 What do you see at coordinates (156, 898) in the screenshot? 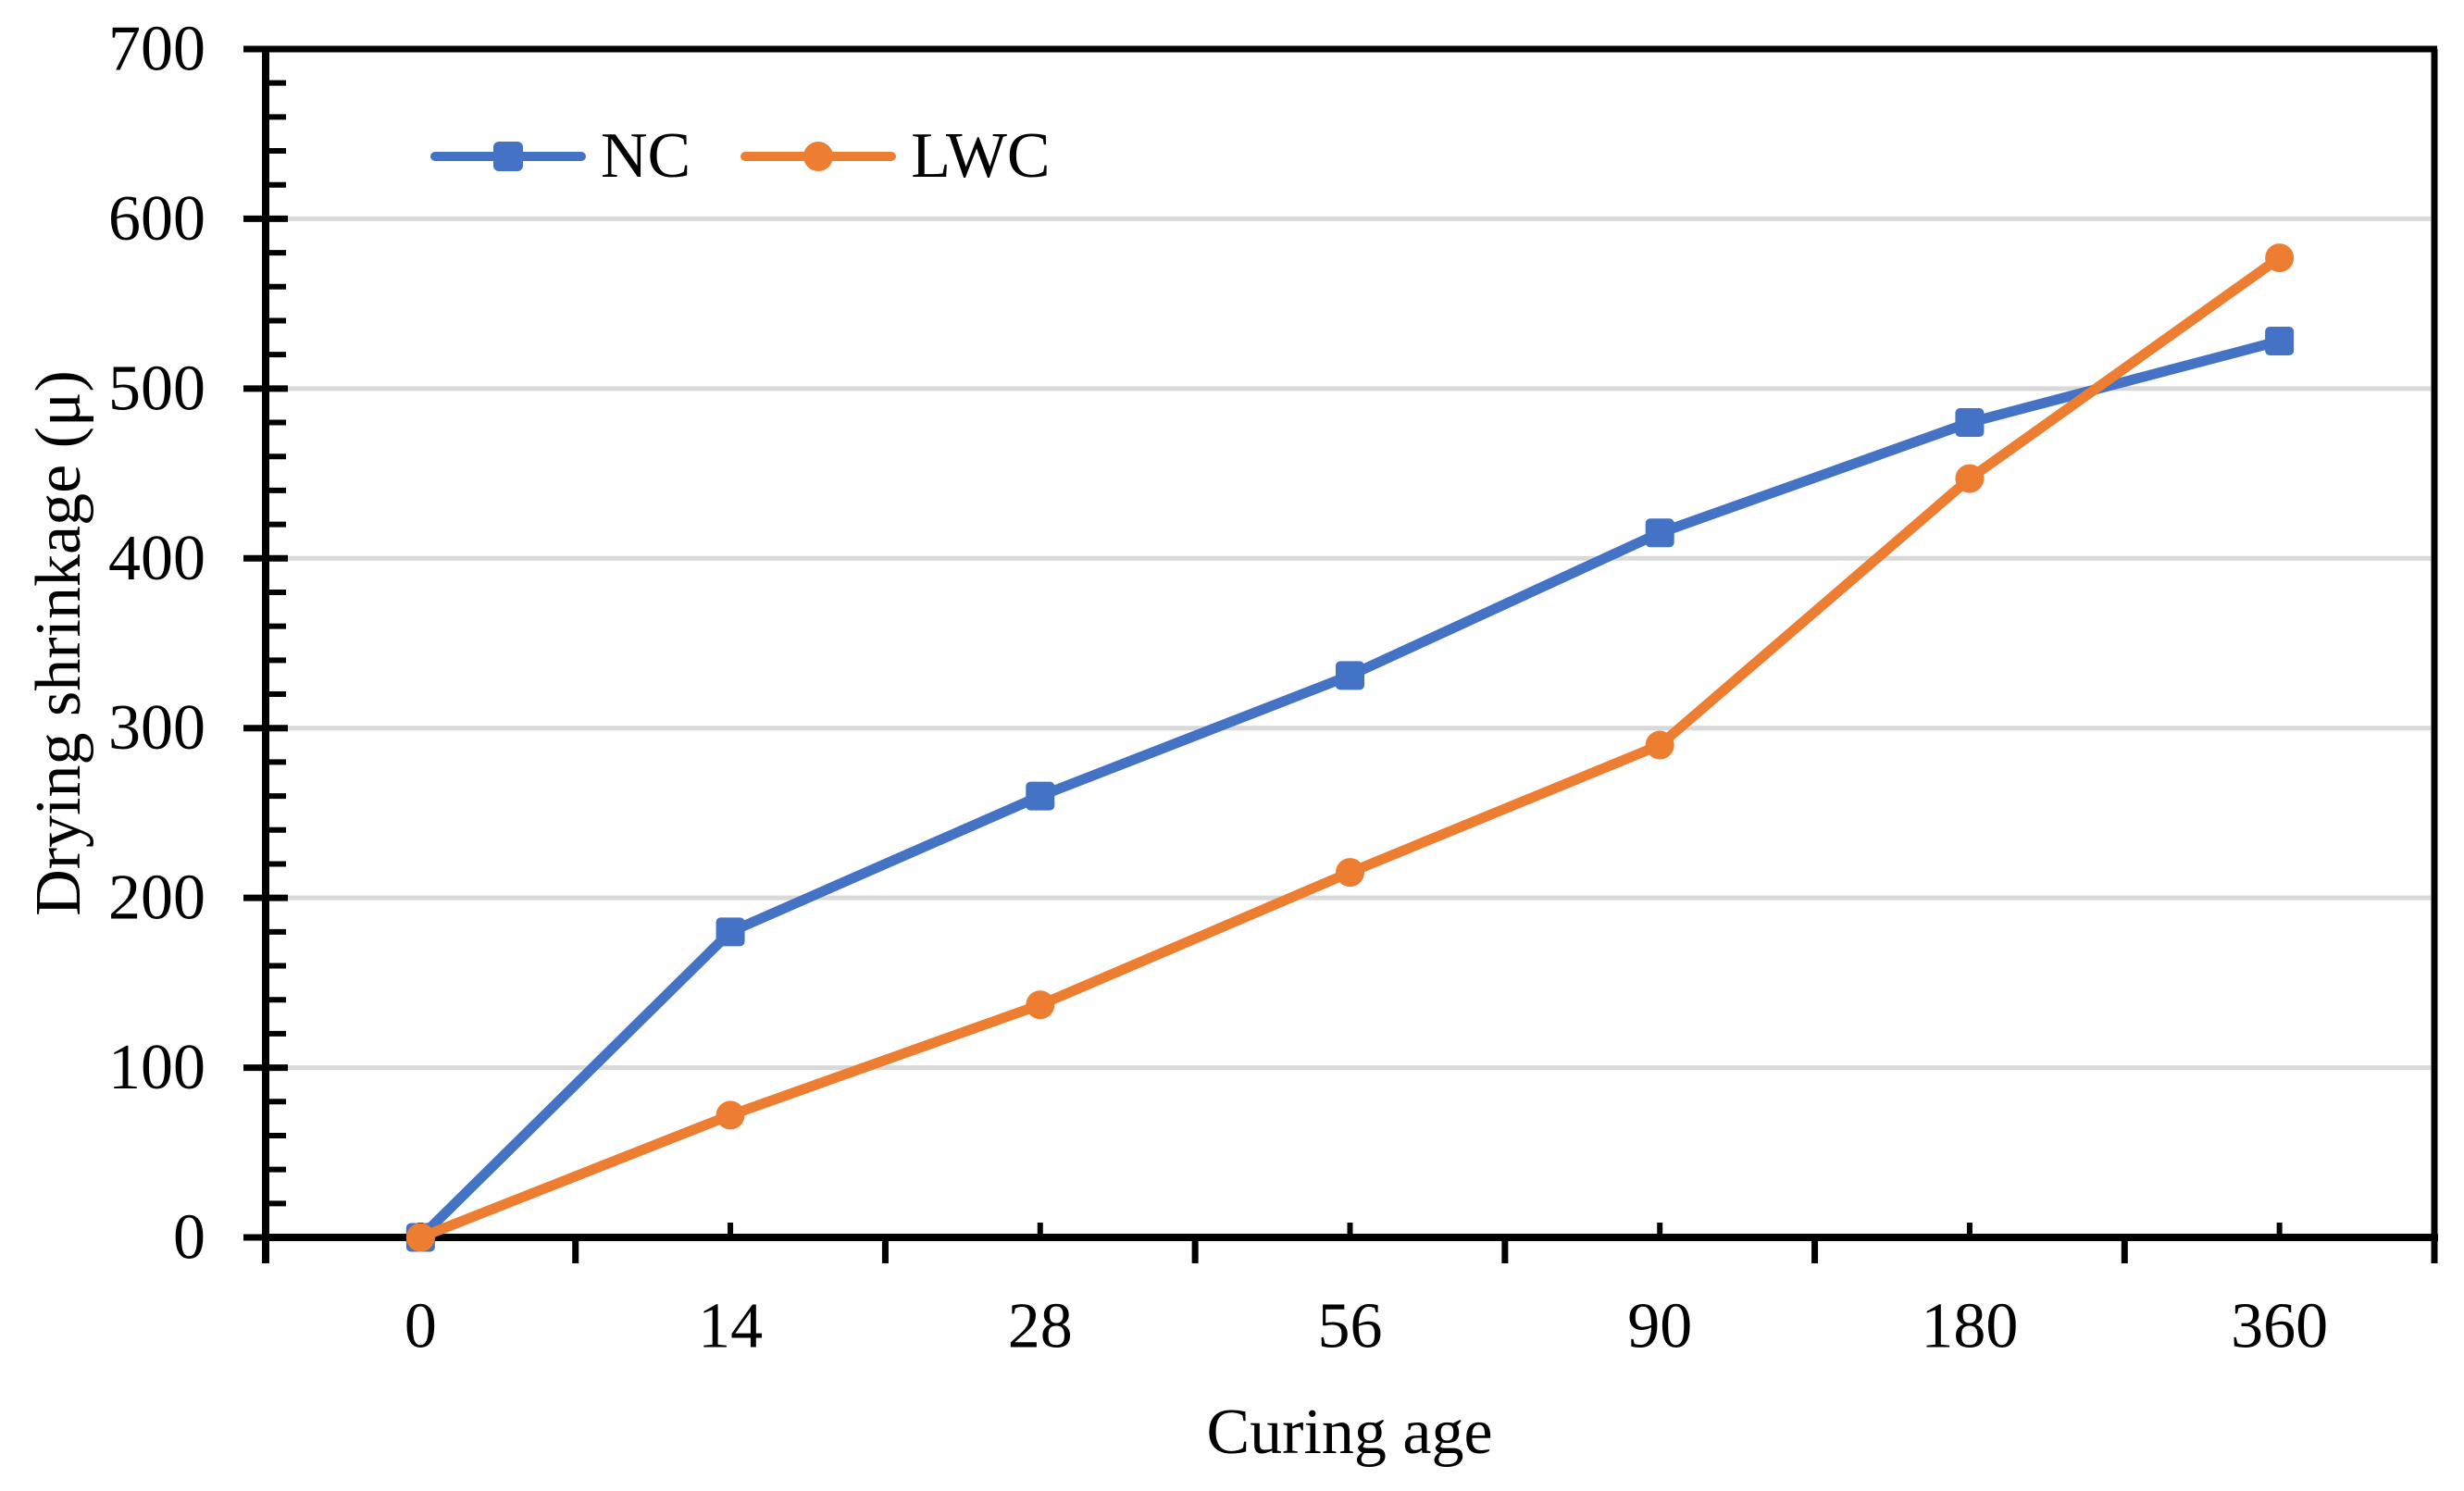
I see `y-tick-label-200: 200` at bounding box center [156, 898].